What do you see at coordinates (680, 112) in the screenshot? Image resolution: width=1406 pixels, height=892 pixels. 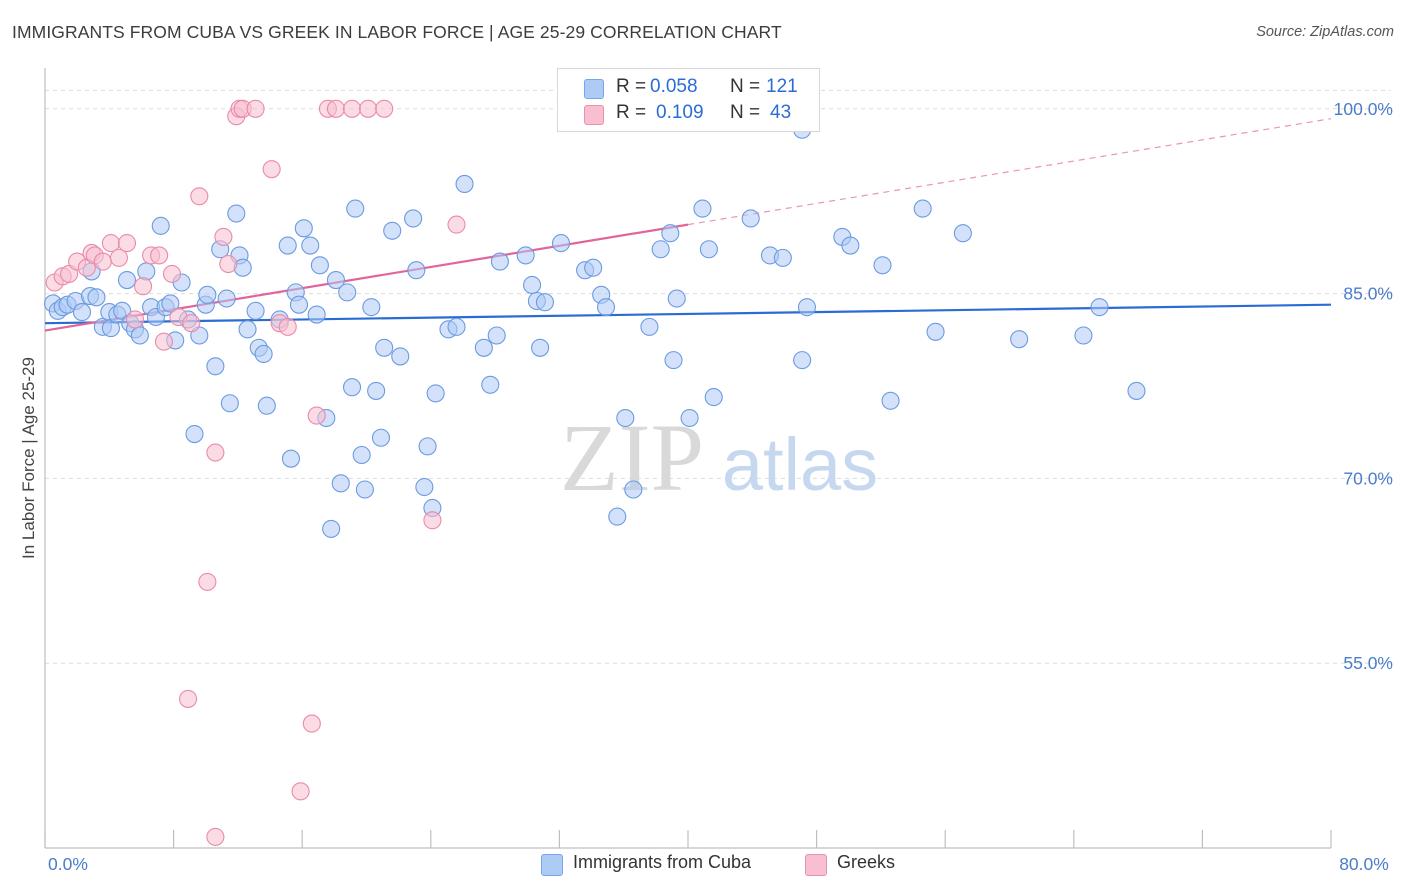 I see `legend-r-value: 0.109` at bounding box center [680, 112].